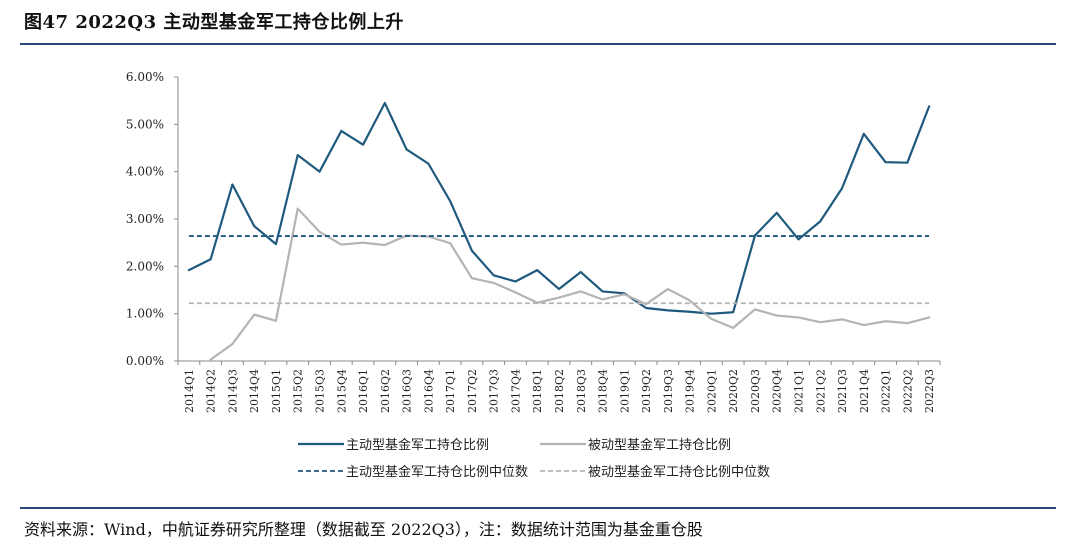  What do you see at coordinates (385, 391) in the screenshot?
I see `x-tick-label: 2016Q2` at bounding box center [385, 391].